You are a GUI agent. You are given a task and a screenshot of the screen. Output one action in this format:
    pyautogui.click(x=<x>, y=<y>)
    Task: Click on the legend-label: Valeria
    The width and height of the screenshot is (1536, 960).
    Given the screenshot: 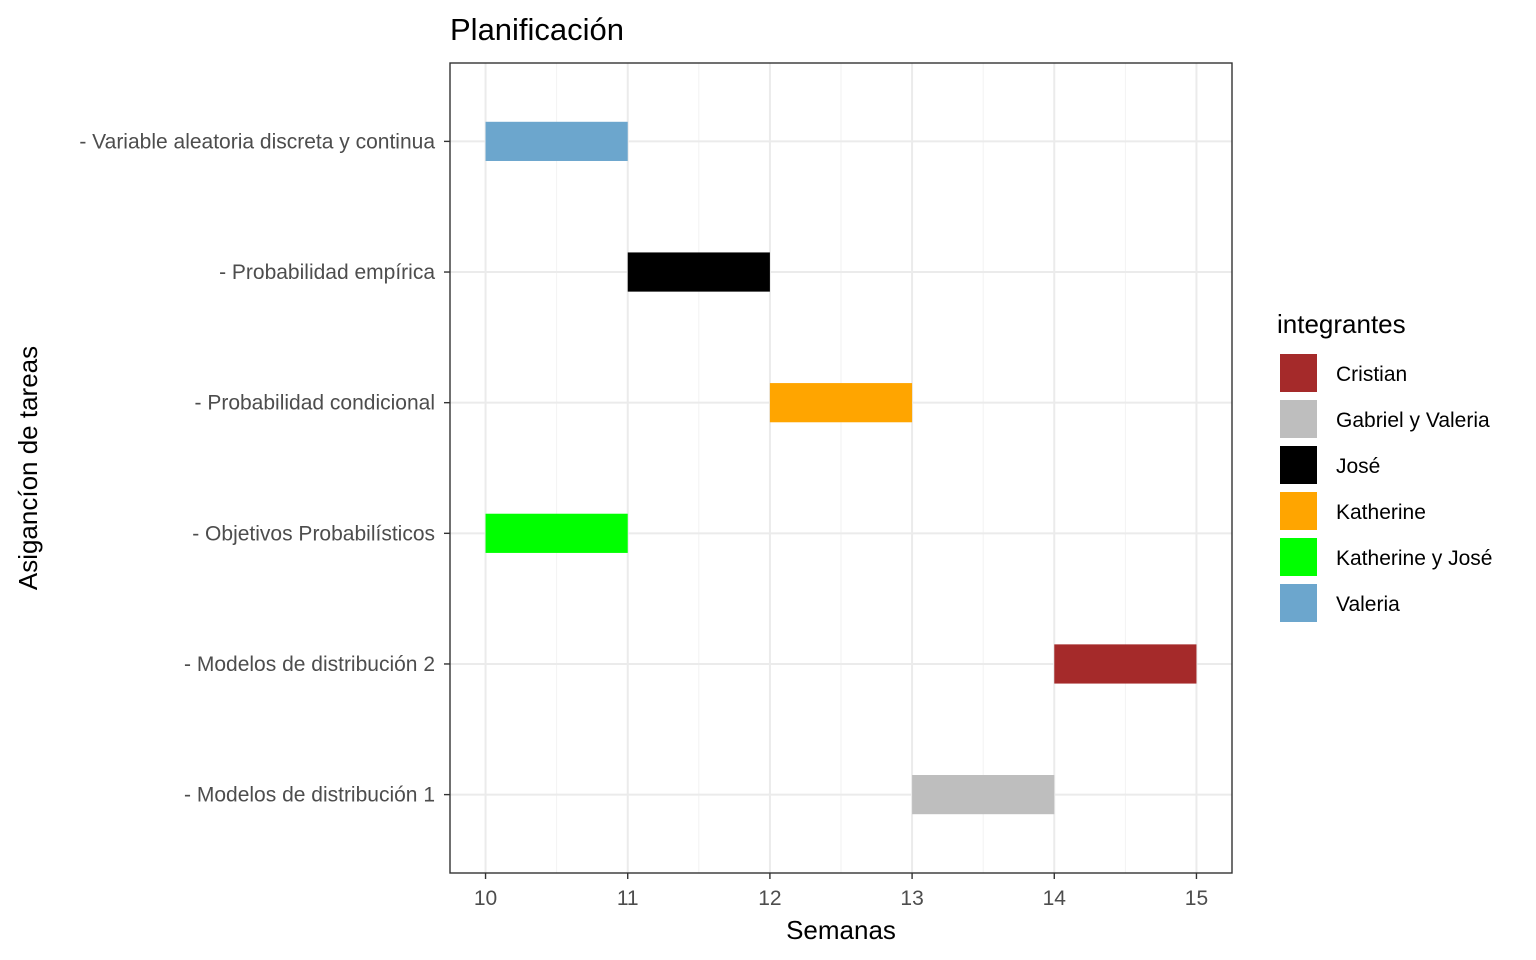 What is the action you would take?
    pyautogui.click(x=1368, y=604)
    